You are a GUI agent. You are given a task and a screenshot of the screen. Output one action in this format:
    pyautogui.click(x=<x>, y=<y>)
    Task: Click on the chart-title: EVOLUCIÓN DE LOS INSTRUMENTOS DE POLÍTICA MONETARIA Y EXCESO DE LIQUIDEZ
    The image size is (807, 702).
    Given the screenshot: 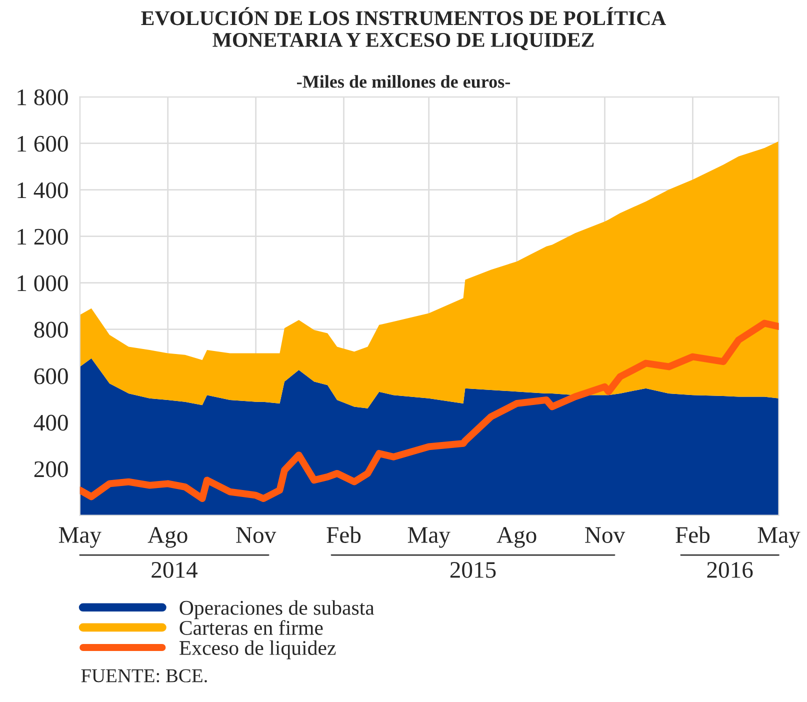 What is the action you would take?
    pyautogui.click(x=403, y=28)
    